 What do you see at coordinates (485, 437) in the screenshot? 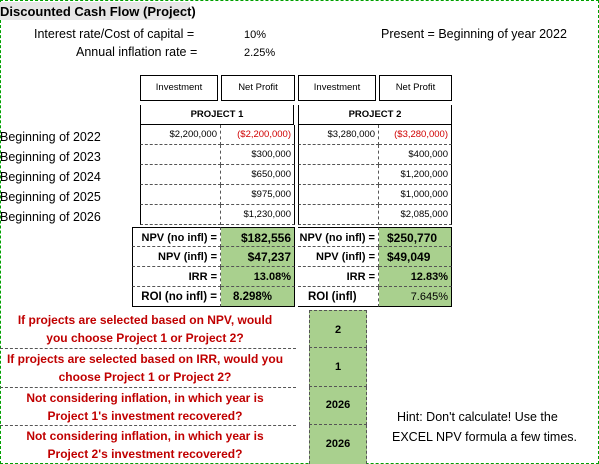
I see `hint-line-2: EXCEL NPV formula a few times.` at bounding box center [485, 437].